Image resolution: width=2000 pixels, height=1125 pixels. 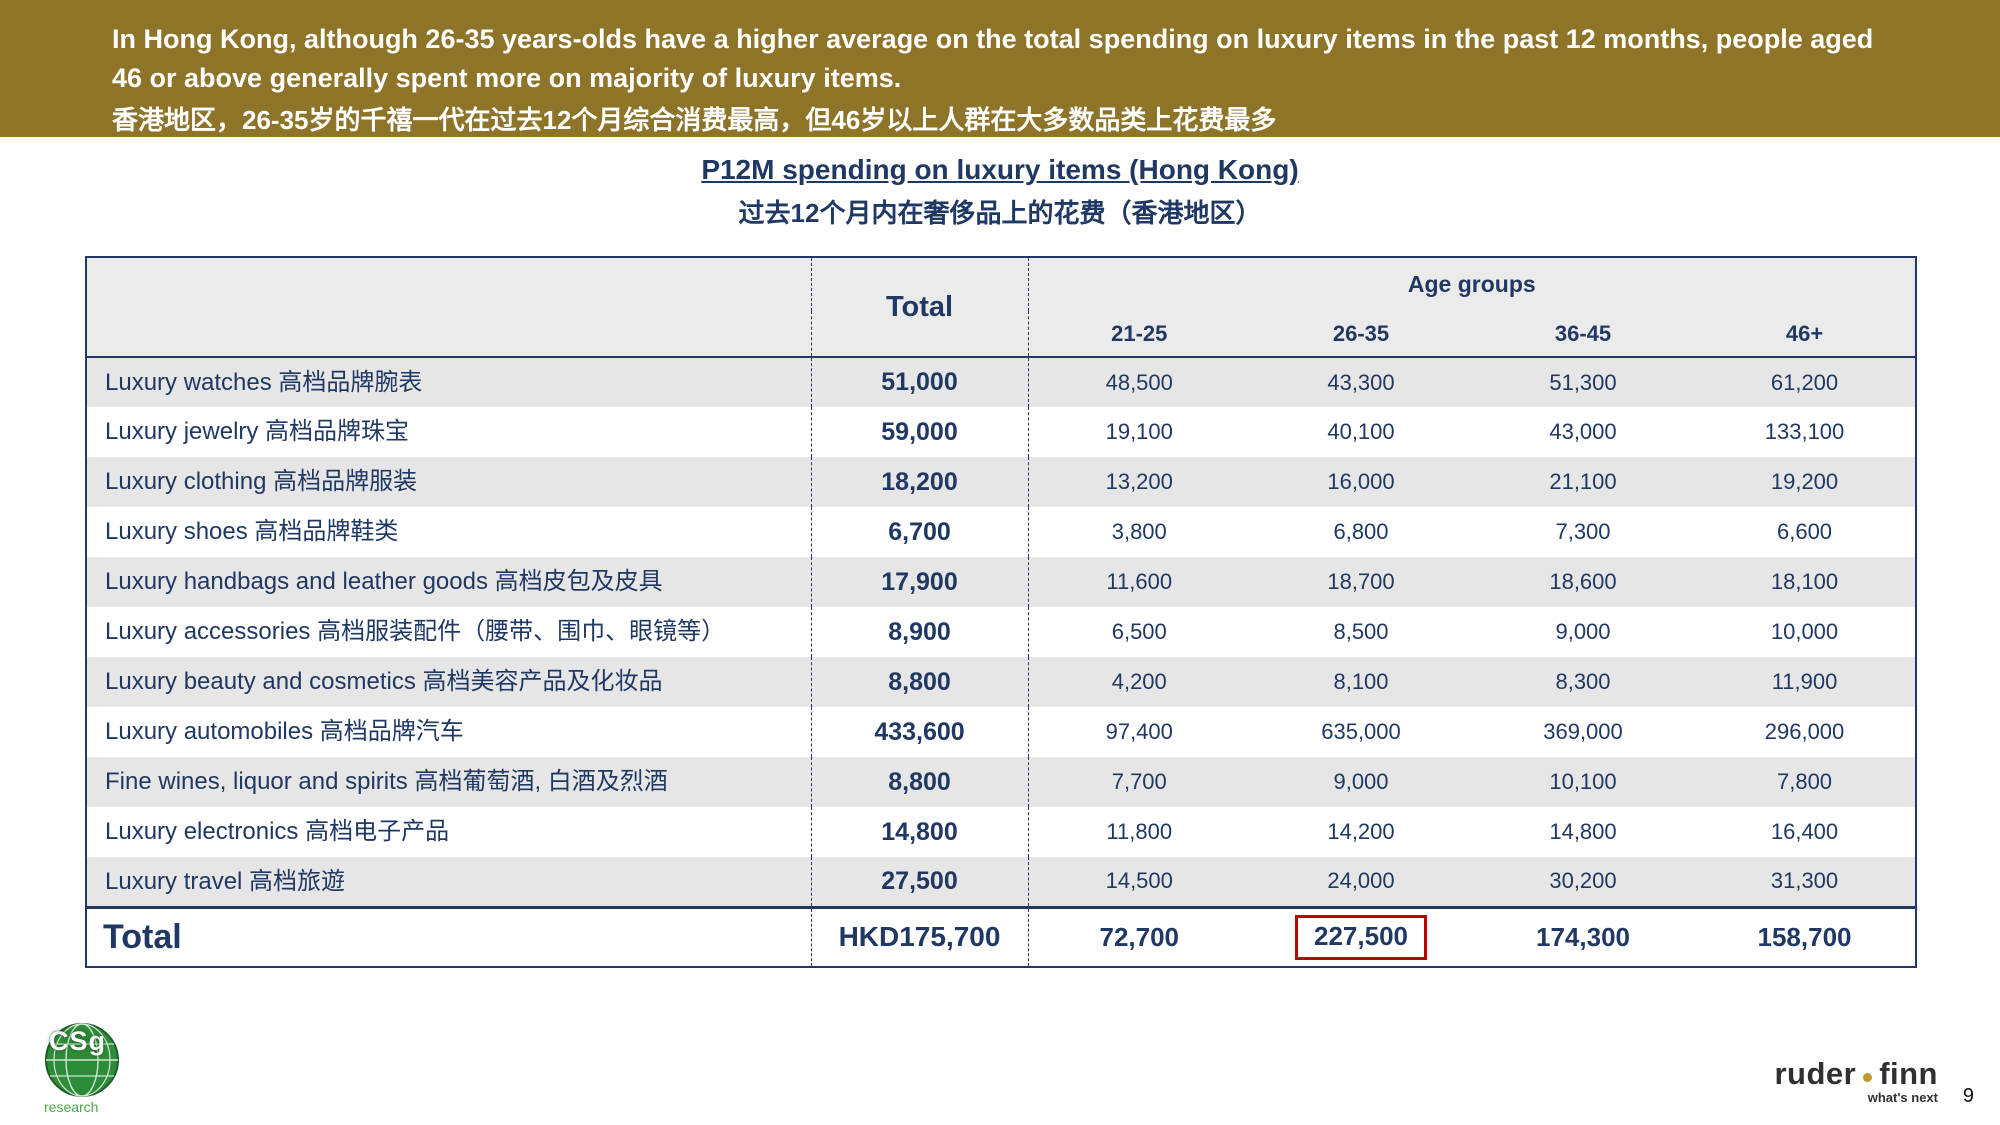 I want to click on item-age-value: 369,000, so click(x=1583, y=731).